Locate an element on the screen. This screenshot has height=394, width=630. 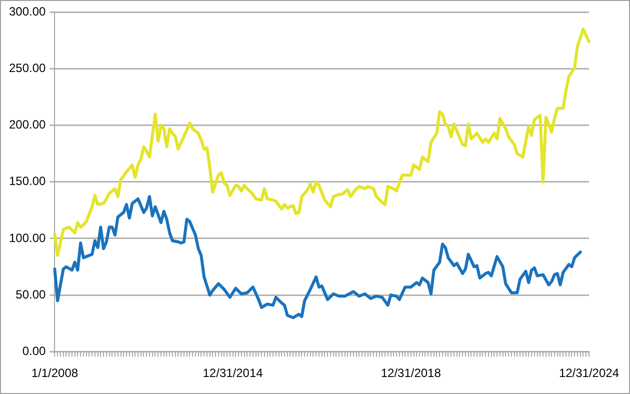
x-tick-label: 12/31/2024 is located at coordinates (589, 373).